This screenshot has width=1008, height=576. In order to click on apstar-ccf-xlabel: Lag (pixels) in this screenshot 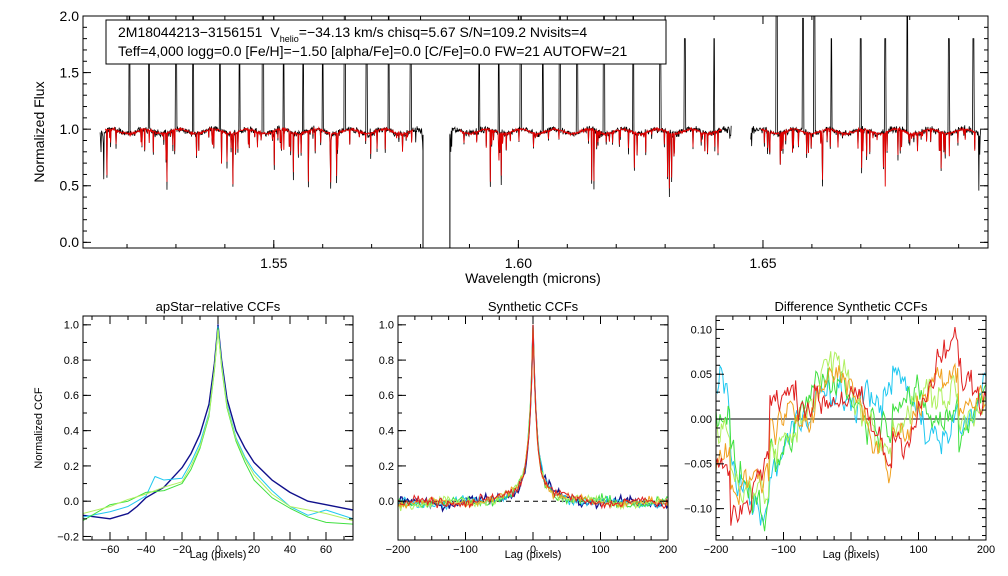, I will do `click(218, 555)`.